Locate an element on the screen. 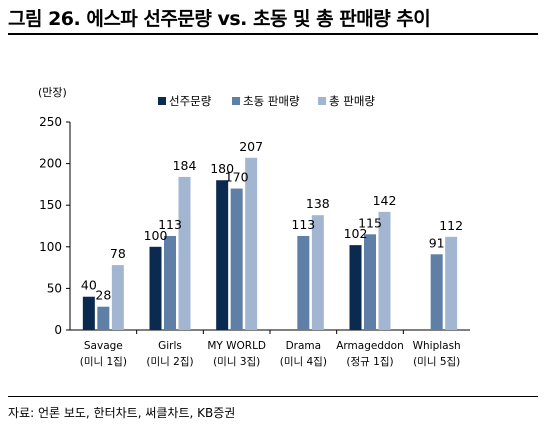 The image size is (546, 433). x-category-sublabel: (미니 5집) is located at coordinates (436, 362).